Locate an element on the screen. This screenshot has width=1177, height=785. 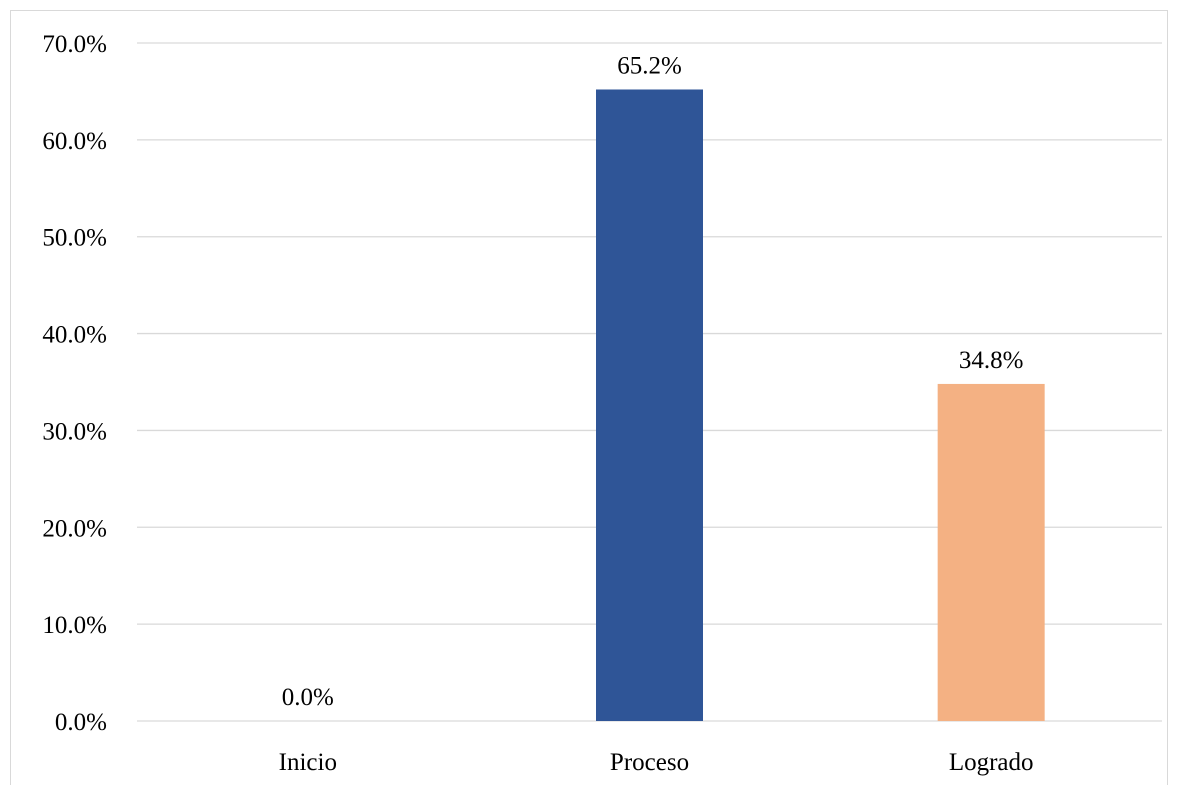
x-tick-label-logrado: Logrado is located at coordinates (991, 762).